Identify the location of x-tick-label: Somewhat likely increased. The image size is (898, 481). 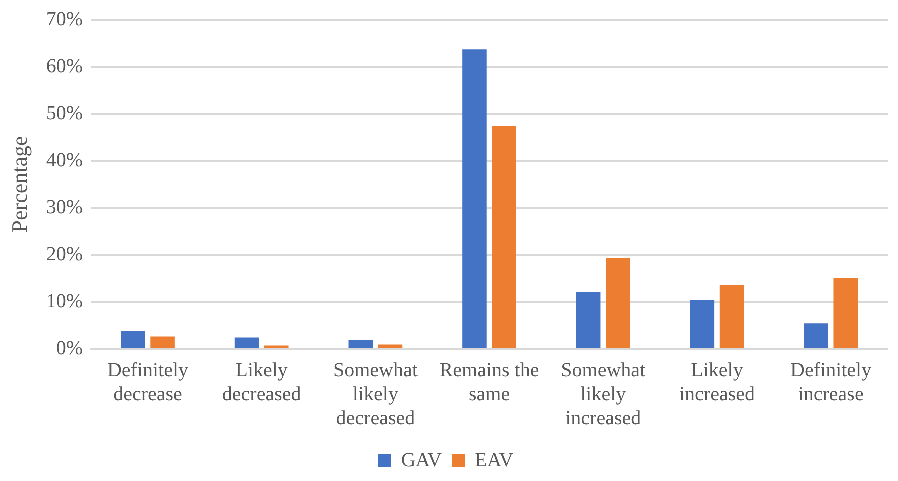
(603, 394).